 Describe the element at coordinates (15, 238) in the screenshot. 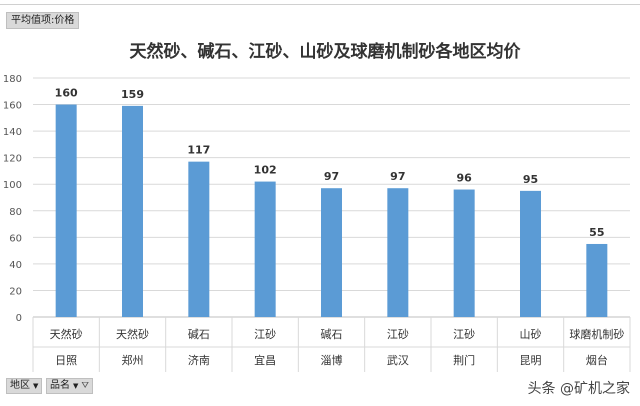

I see `y-tick-label: 60` at that location.